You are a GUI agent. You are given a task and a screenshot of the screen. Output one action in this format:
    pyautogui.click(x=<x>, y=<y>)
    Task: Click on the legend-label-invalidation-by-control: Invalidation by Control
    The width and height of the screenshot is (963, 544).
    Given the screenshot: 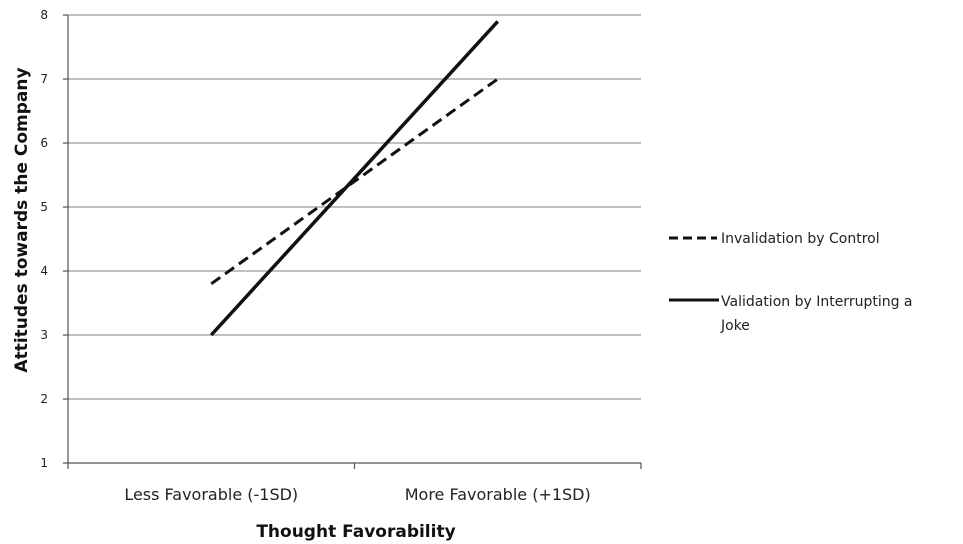 What is the action you would take?
    pyautogui.click(x=800, y=239)
    